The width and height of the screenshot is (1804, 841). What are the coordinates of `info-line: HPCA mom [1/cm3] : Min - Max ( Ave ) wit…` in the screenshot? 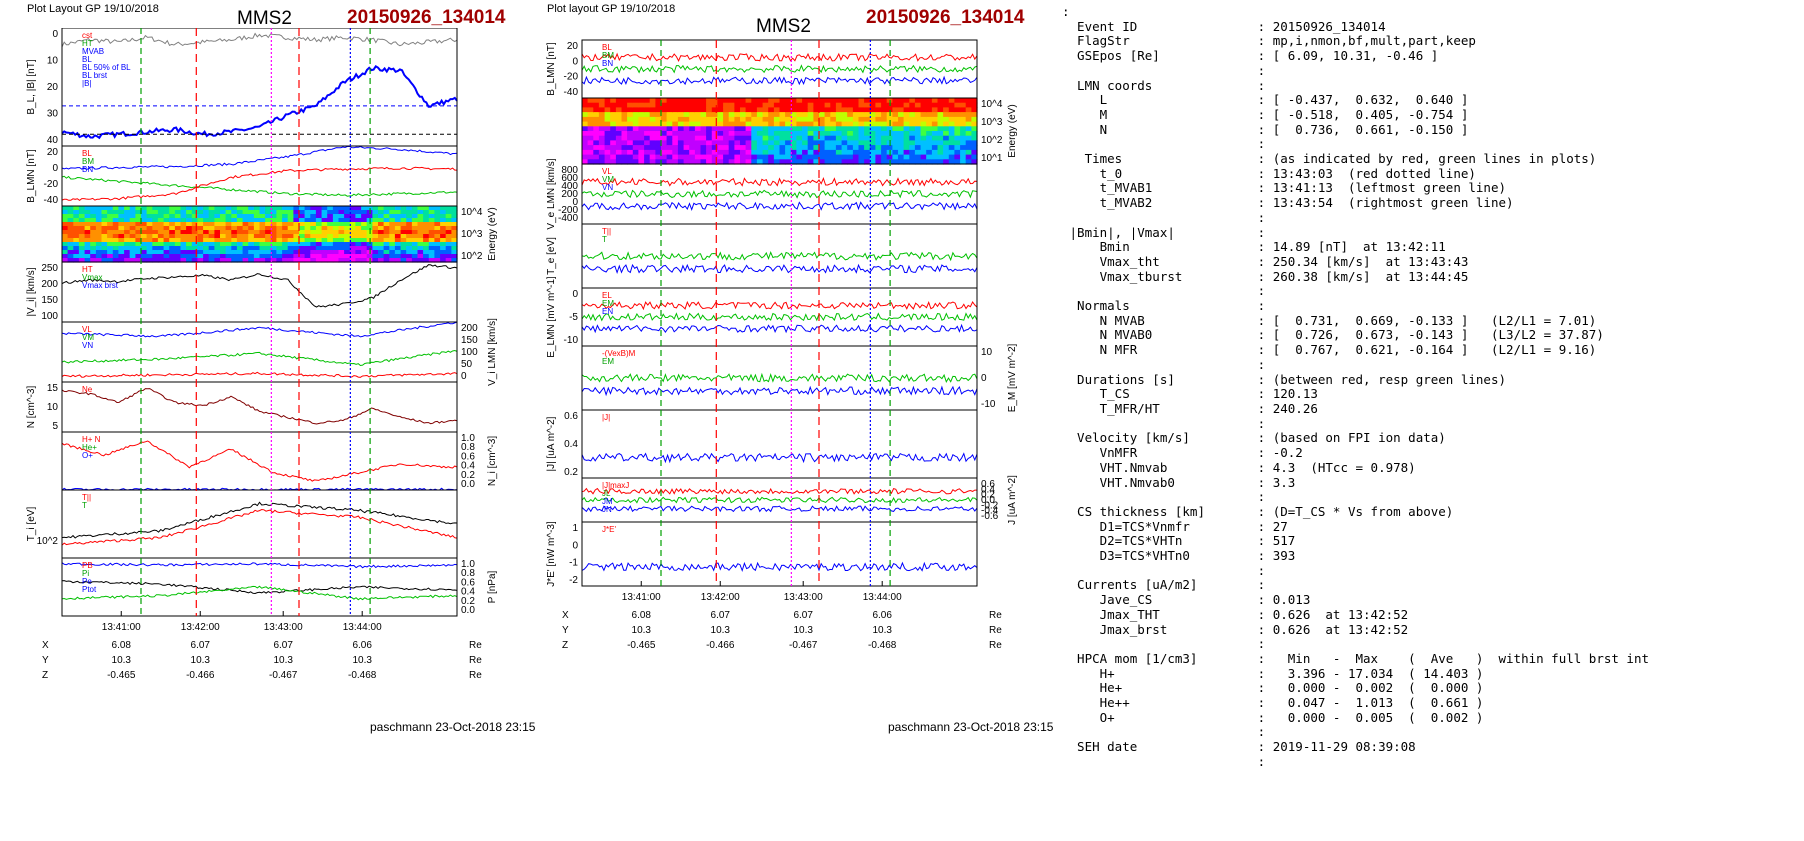 It's located at (1355, 658).